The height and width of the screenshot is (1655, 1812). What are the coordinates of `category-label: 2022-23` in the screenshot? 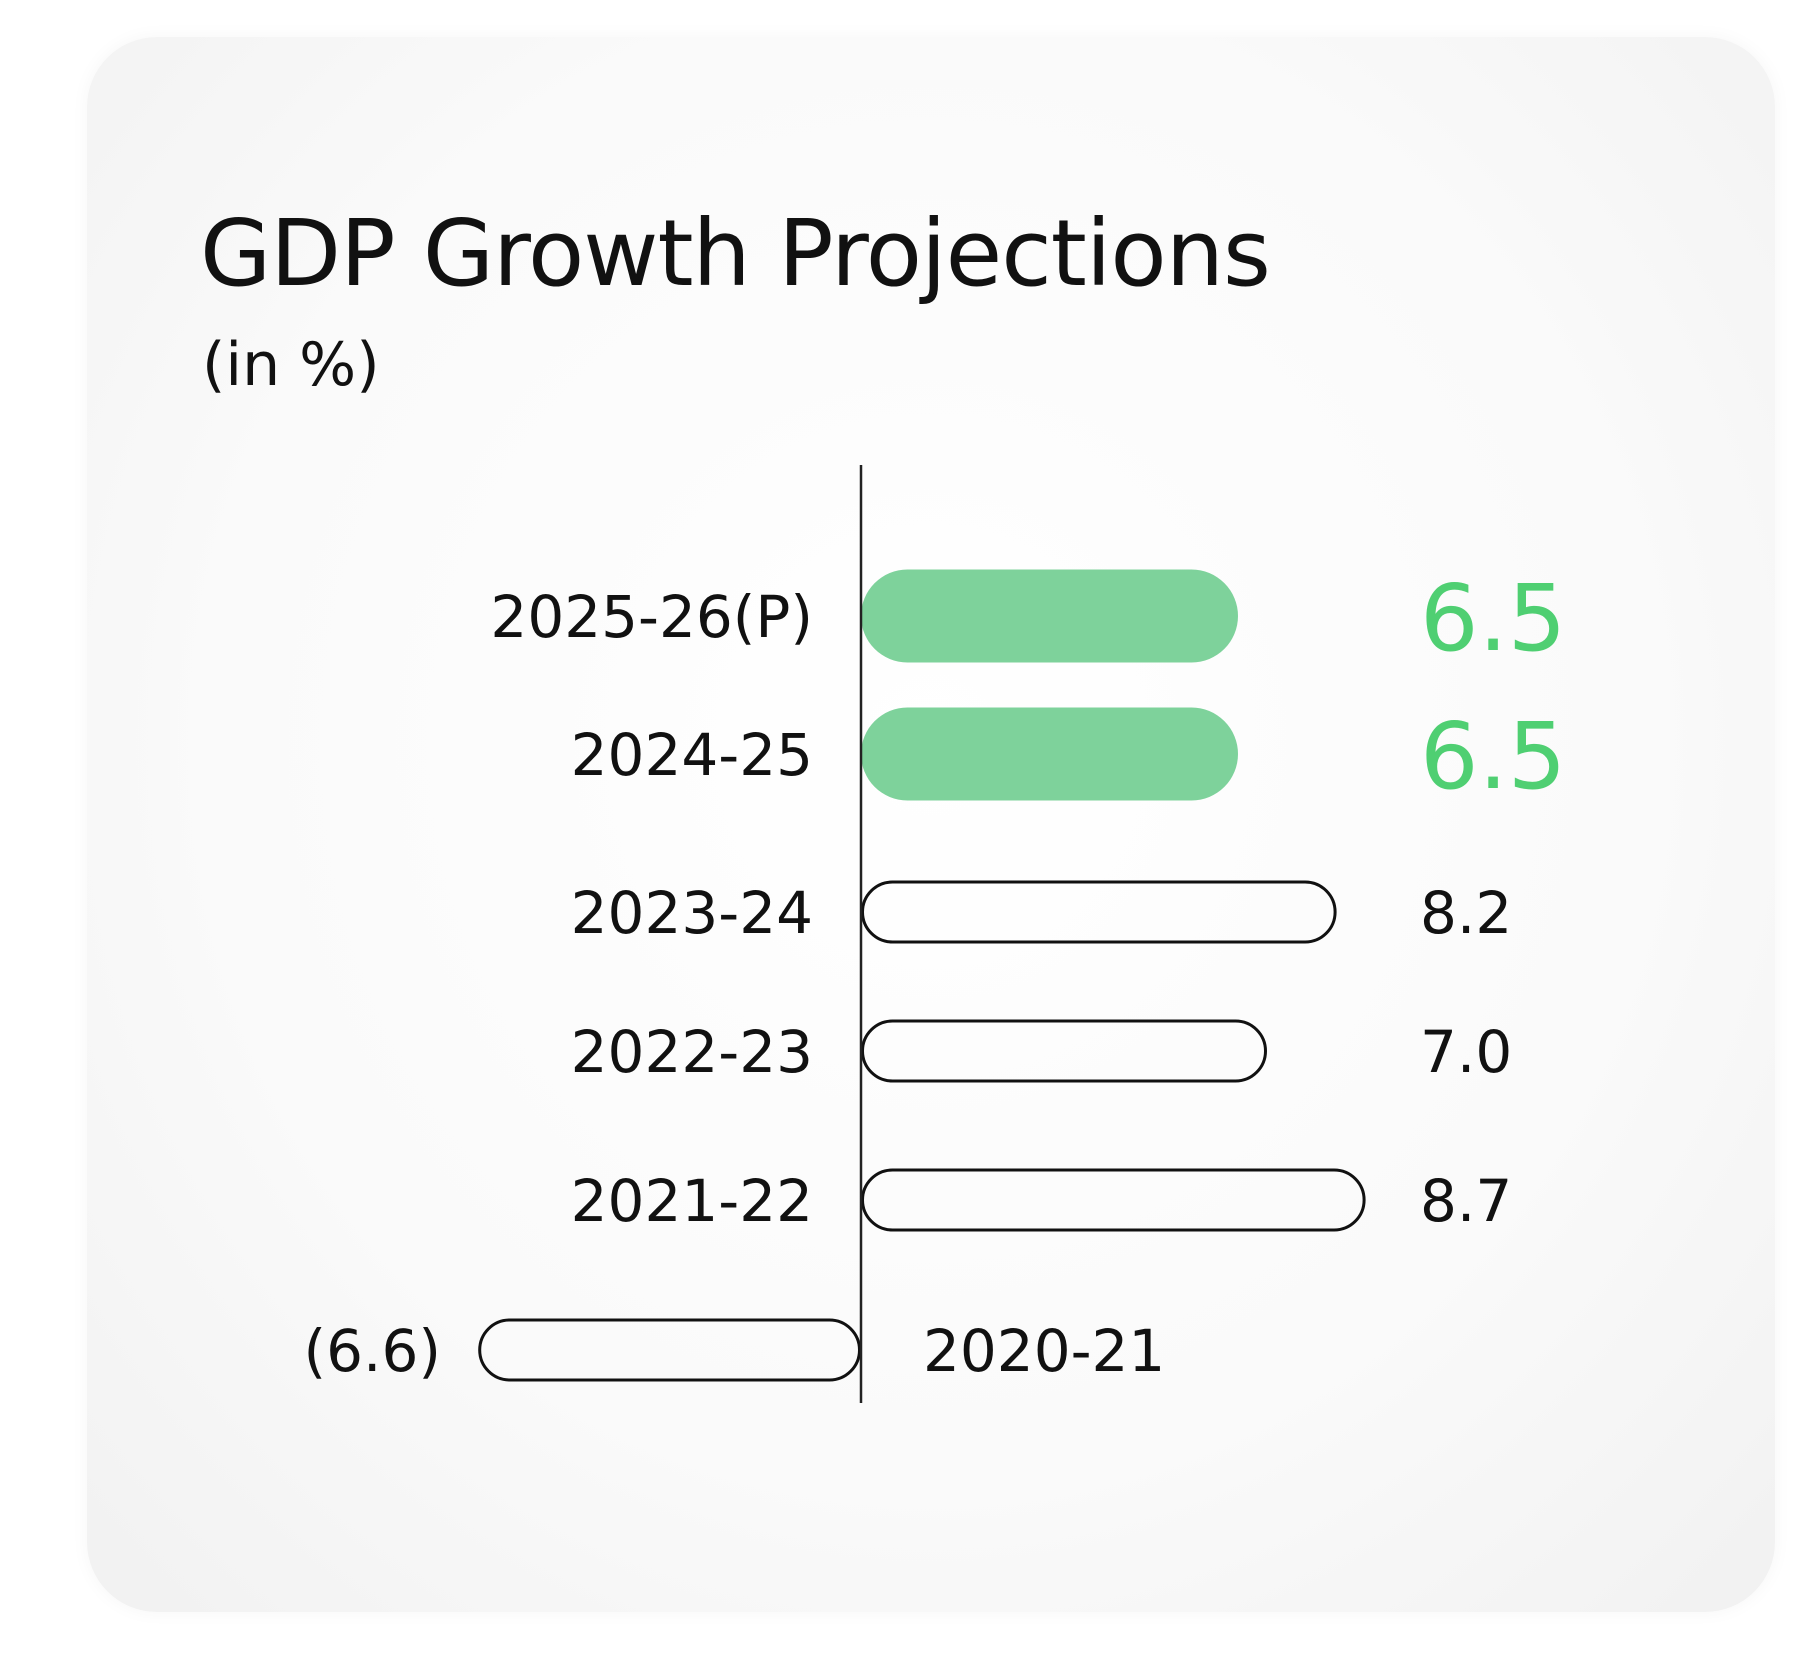 It's located at (692, 1052).